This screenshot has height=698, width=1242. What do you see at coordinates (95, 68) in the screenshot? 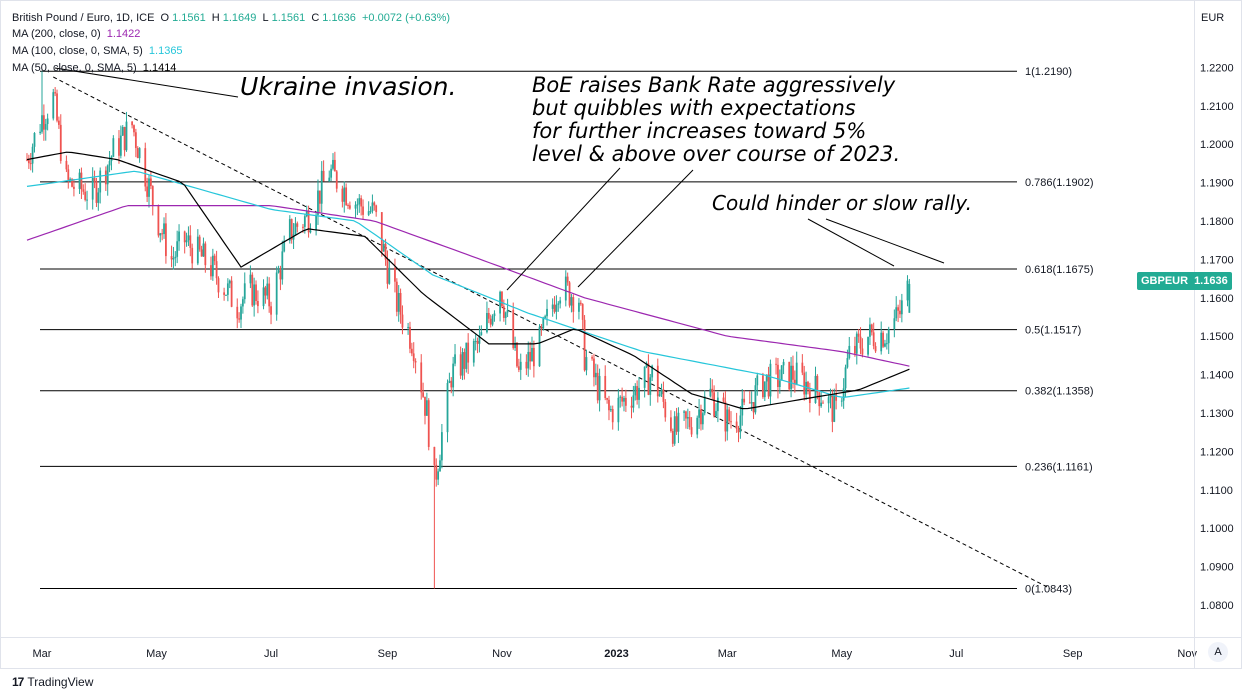
I see `ma50-legend: MA (50, close, 0, SMA, 5) 1.1414` at bounding box center [95, 68].